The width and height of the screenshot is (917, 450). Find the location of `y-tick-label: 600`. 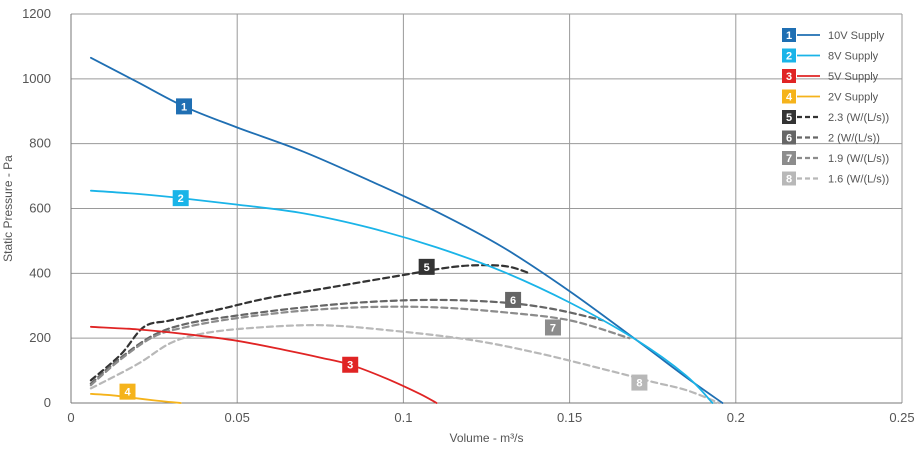

y-tick-label: 600 is located at coordinates (40, 208).